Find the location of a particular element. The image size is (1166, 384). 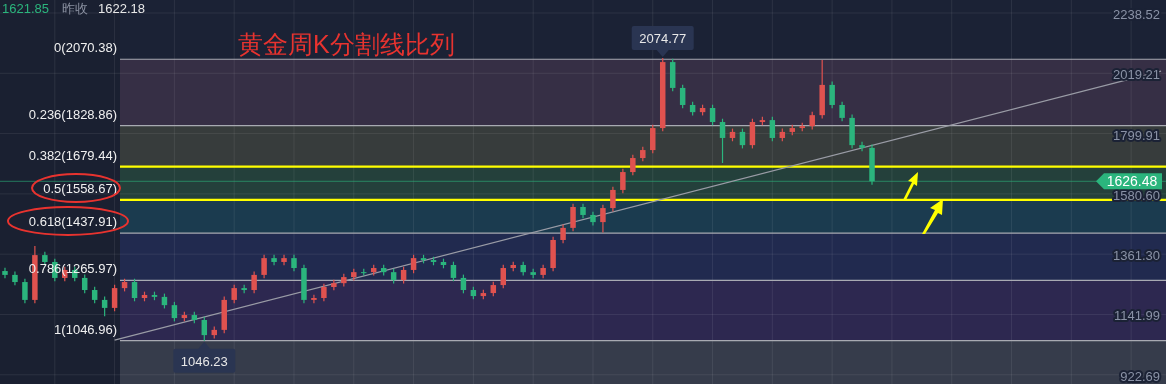

tooltip: 2074.77 is located at coordinates (662, 41).